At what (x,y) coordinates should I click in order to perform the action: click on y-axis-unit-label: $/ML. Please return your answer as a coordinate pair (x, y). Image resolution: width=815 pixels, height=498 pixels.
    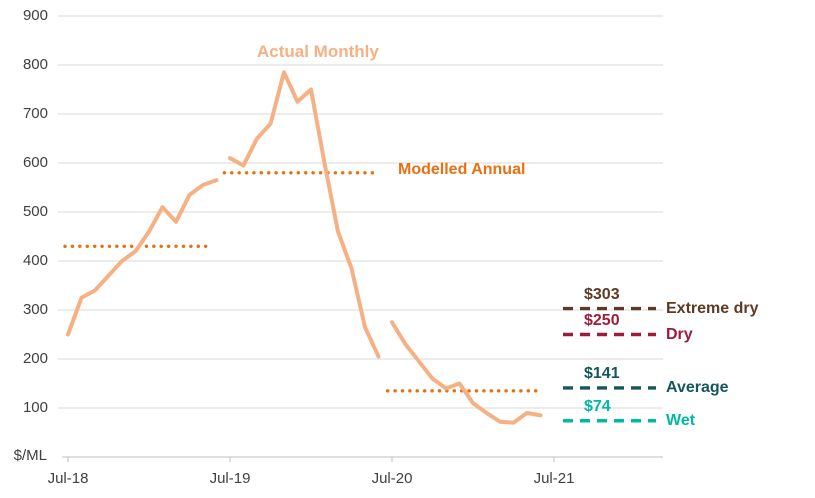
    Looking at the image, I should click on (30, 455).